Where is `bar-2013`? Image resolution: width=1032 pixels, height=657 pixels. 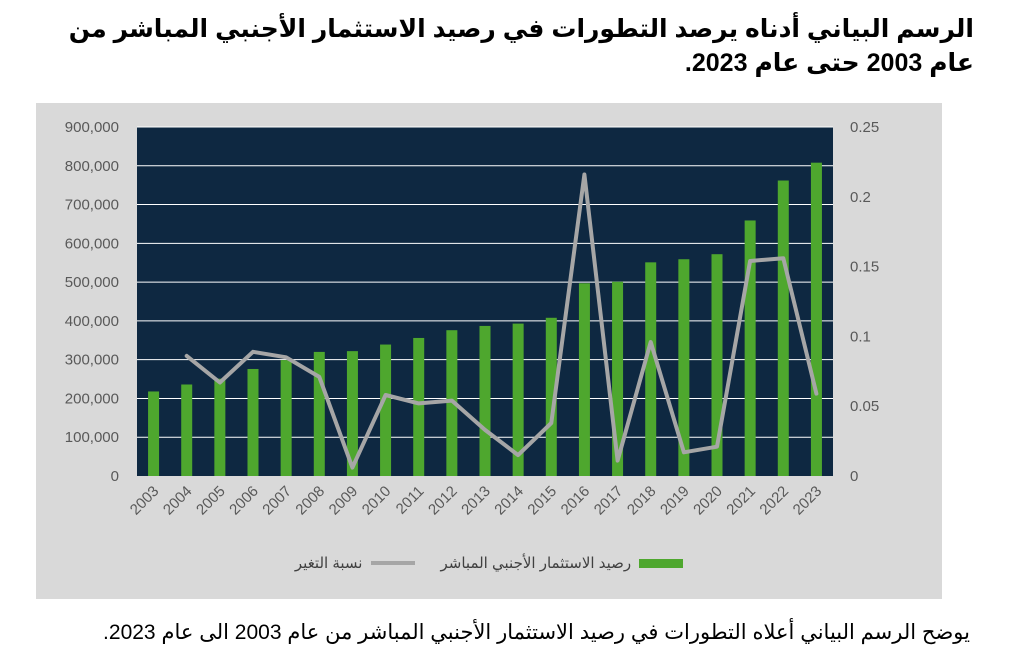 bar-2013 is located at coordinates (485, 400).